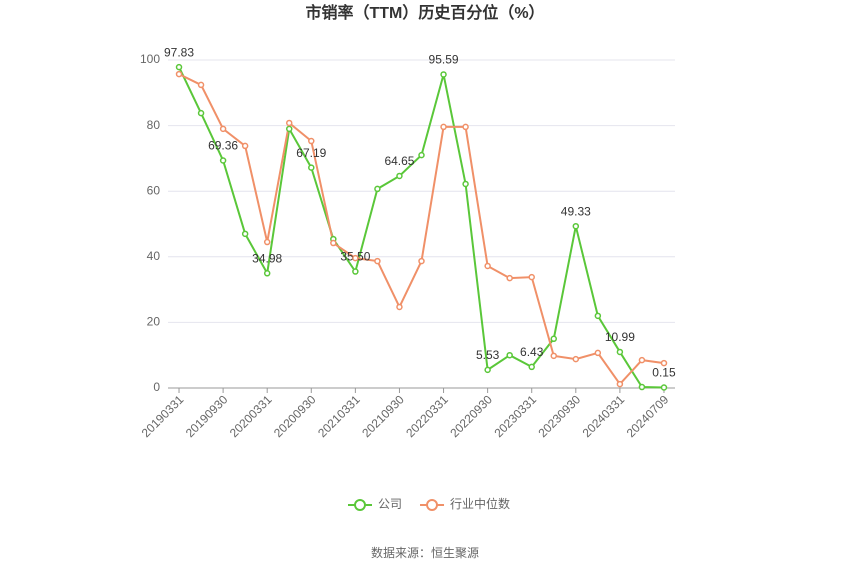 This screenshot has height=575, width=850. I want to click on x-tick-label: 20230930, so click(560, 416).